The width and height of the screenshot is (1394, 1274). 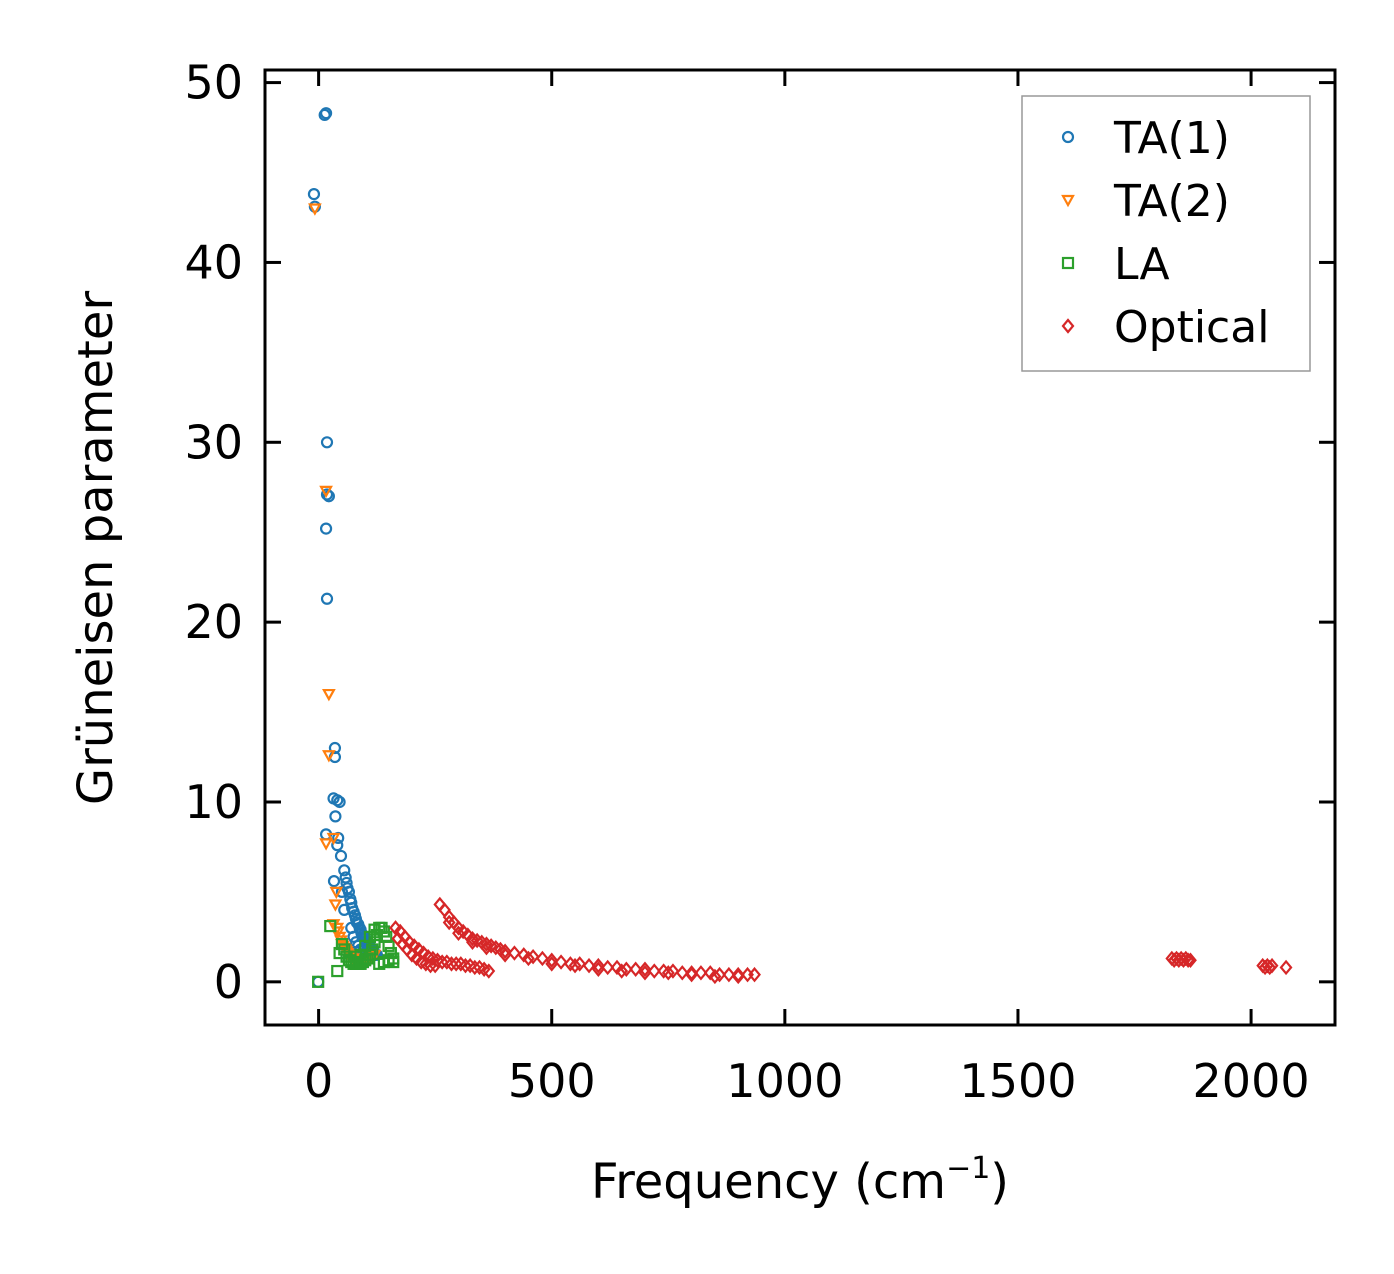 I want to click on y-tick-label: 30, so click(x=213, y=442).